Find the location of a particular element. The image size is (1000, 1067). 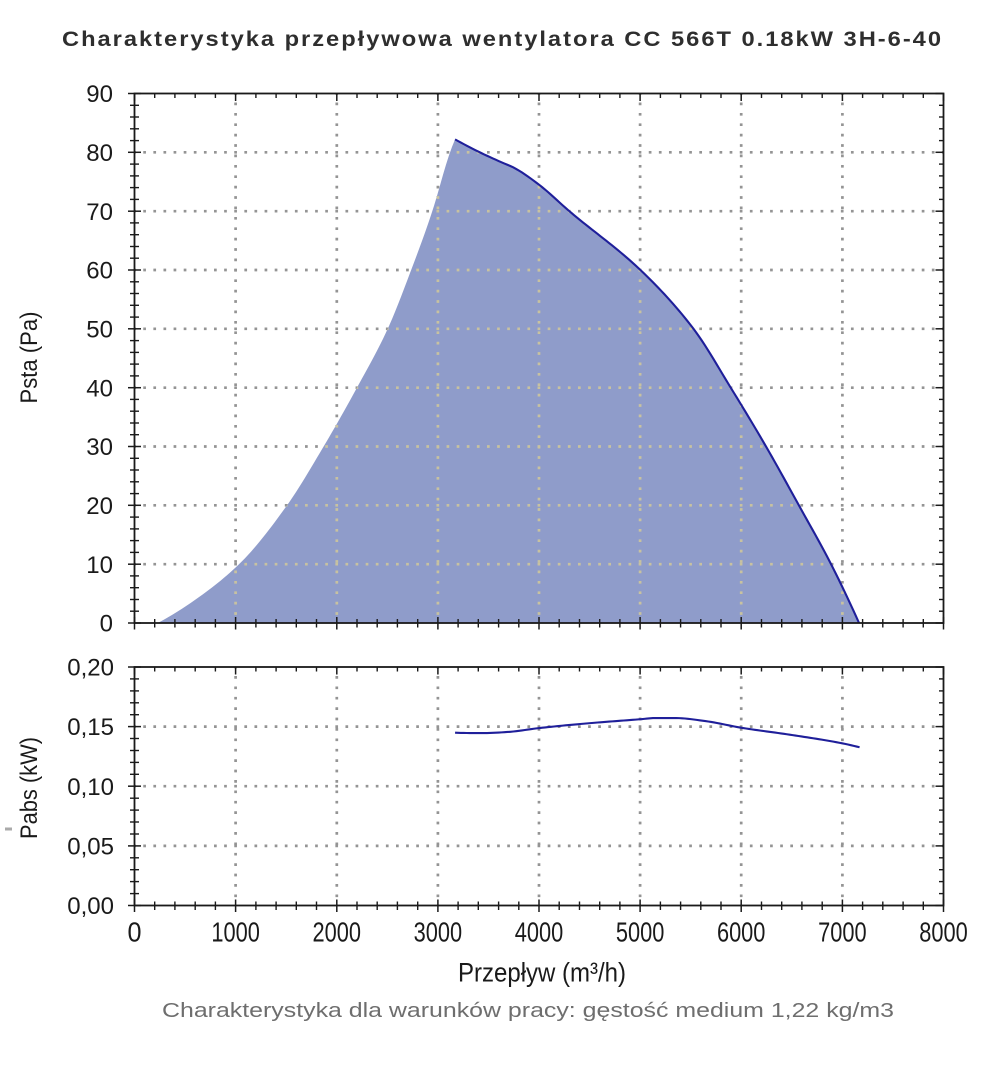

svg-text: Pabs (kW) is located at coordinates (29, 788).